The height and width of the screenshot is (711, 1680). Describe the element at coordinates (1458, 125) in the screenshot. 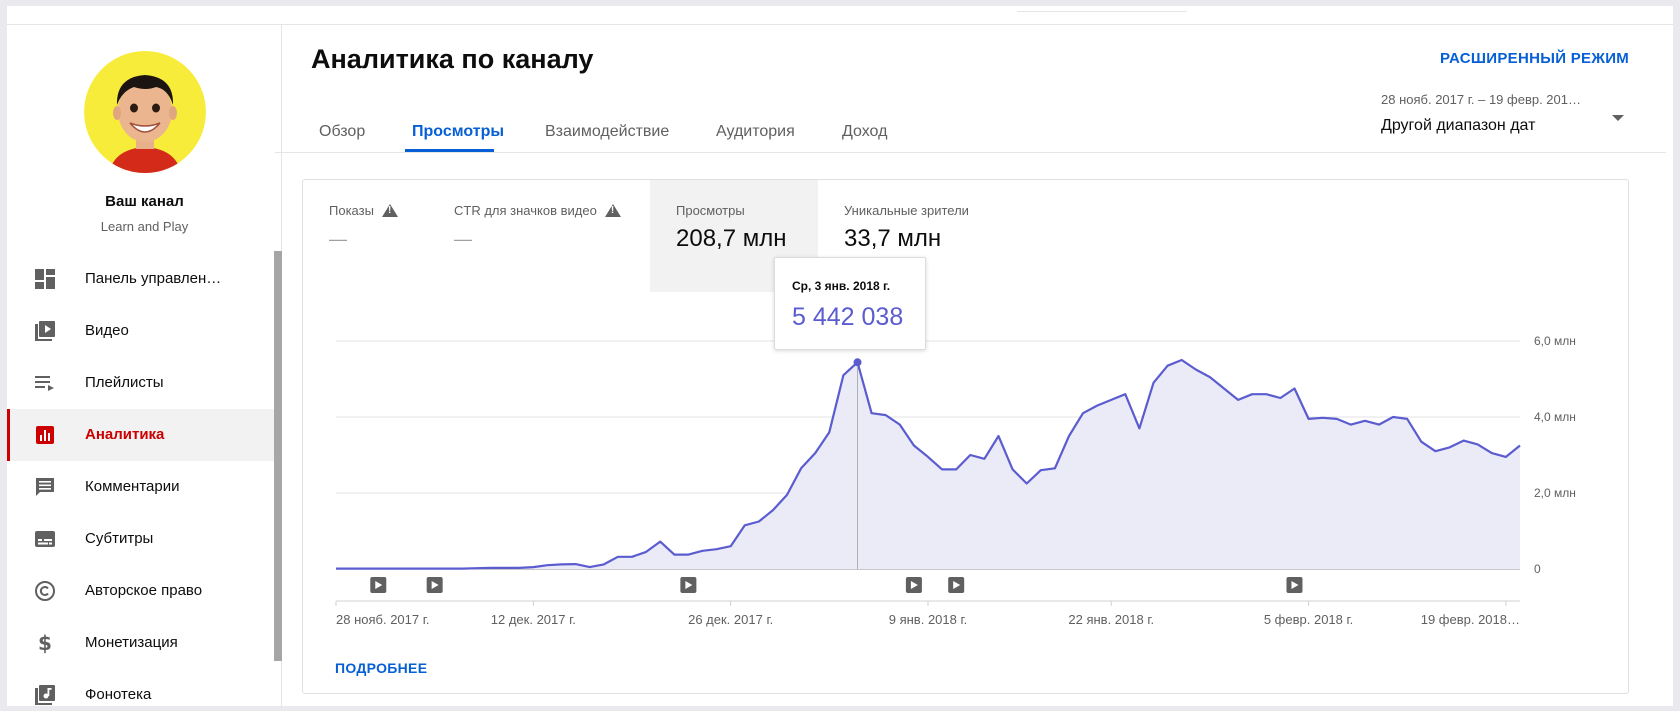

I see `date-range-selected: Другой диапазон дат` at that location.